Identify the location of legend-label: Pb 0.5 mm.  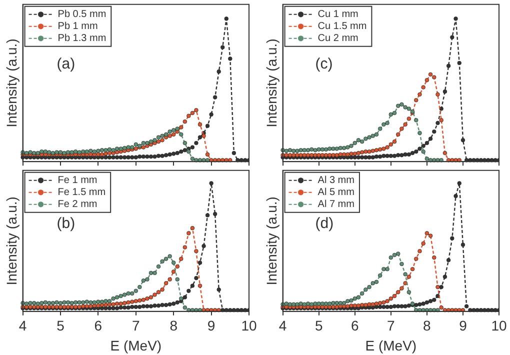
(82, 14).